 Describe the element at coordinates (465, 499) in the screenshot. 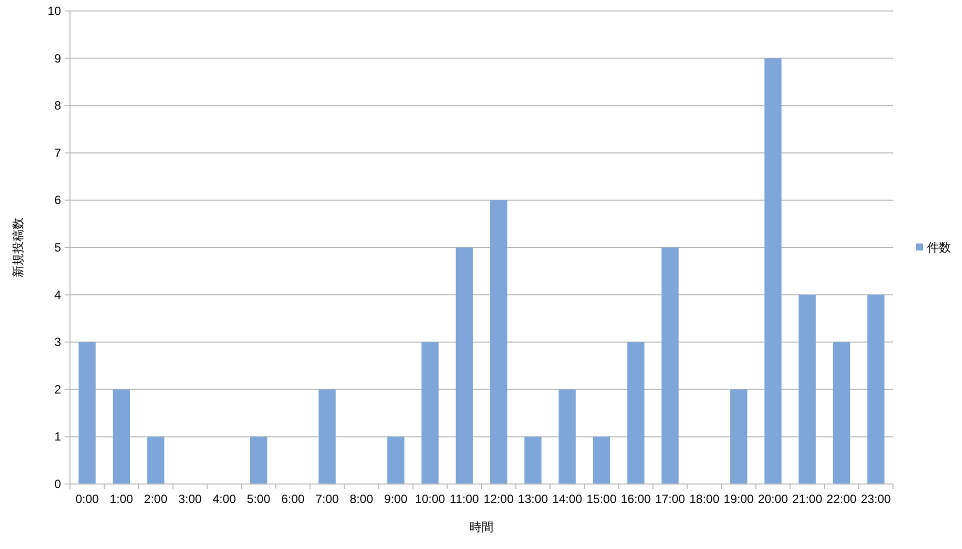

I see `x-tick-label: 11:00` at that location.